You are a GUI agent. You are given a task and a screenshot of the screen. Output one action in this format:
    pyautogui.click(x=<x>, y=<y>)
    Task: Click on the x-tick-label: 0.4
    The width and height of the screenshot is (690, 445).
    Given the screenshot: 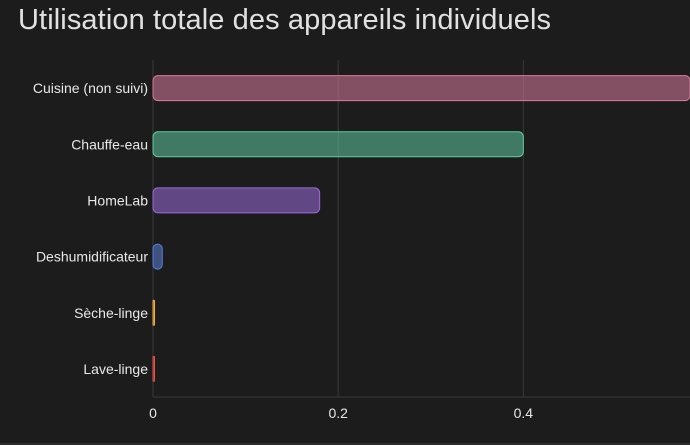 What is the action you would take?
    pyautogui.click(x=524, y=413)
    